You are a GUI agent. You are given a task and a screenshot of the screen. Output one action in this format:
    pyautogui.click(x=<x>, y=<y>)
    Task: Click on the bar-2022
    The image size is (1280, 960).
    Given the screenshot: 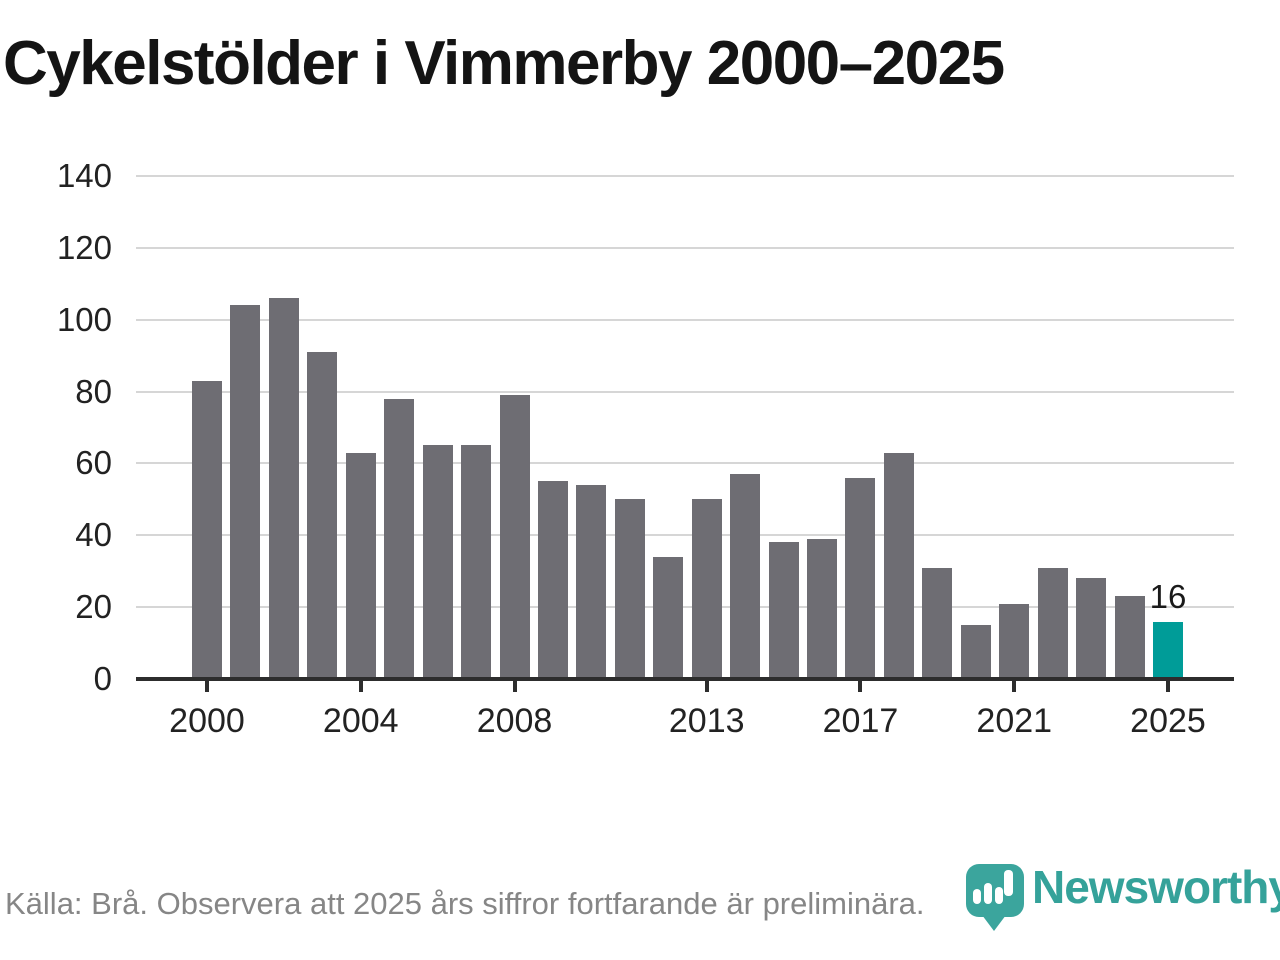 What is the action you would take?
    pyautogui.click(x=1052, y=623)
    